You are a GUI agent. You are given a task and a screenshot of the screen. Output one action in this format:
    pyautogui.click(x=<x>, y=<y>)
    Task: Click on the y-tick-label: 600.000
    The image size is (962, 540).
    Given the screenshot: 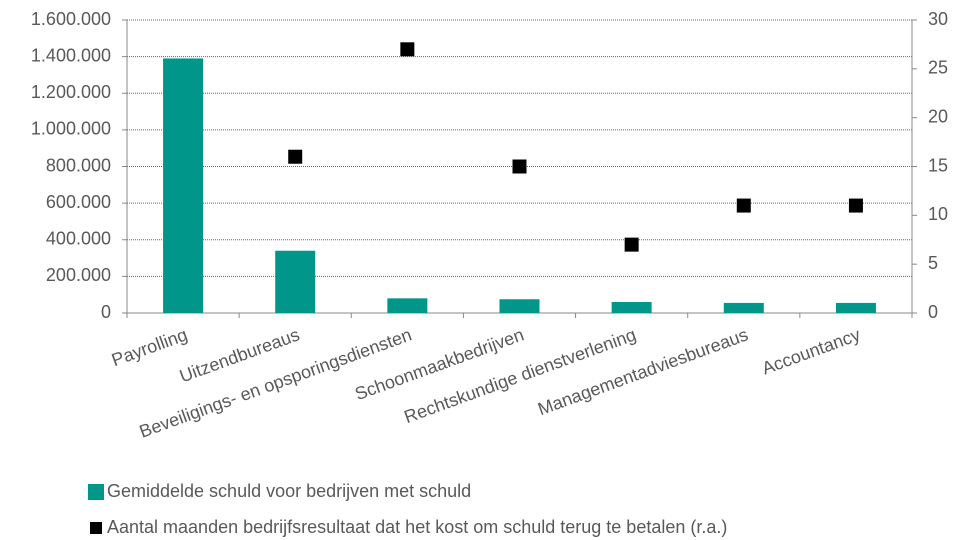 What is the action you would take?
    pyautogui.click(x=78, y=202)
    